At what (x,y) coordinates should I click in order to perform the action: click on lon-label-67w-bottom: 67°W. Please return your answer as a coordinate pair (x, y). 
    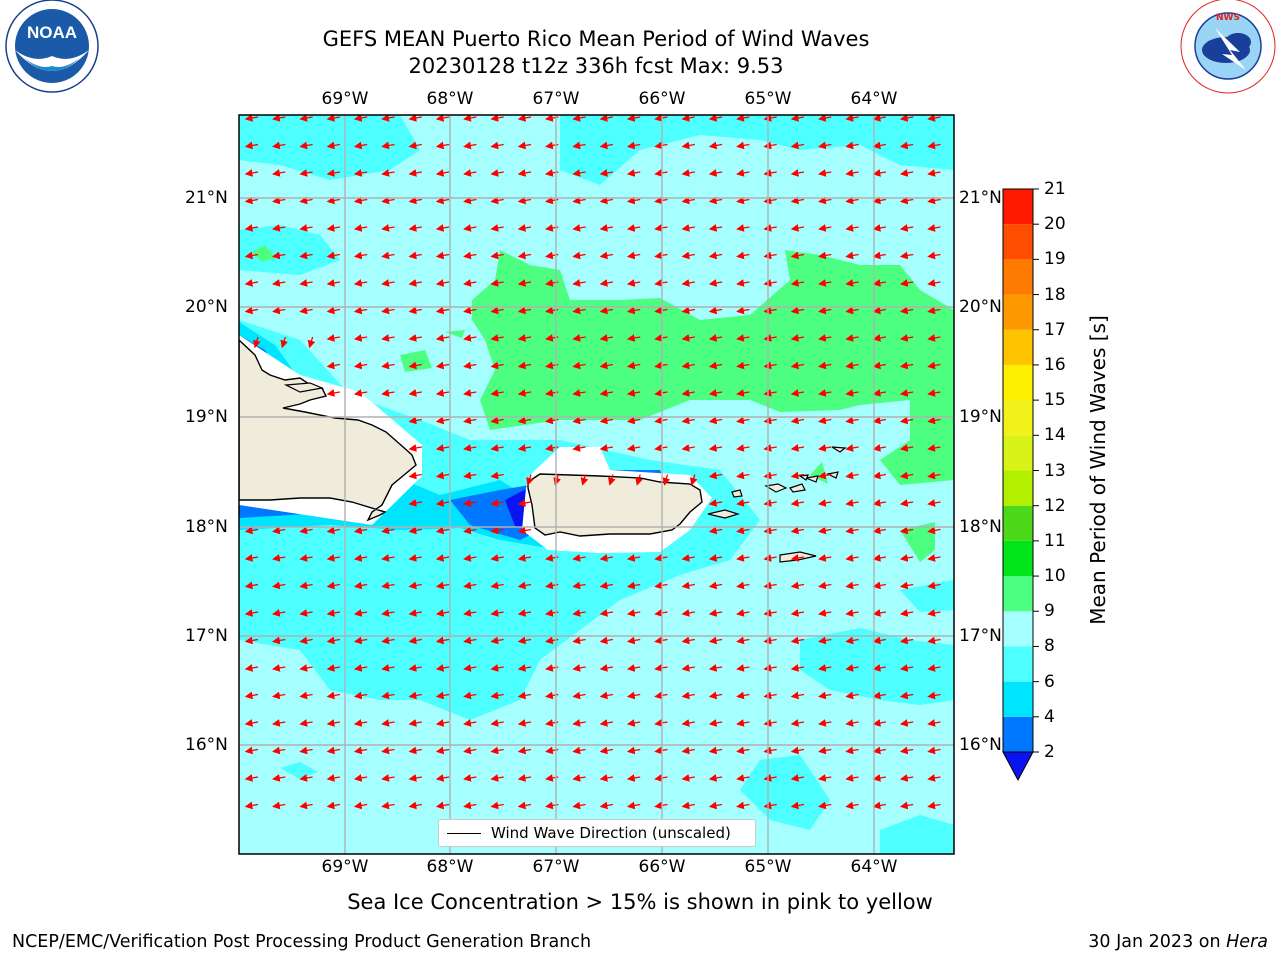
    Looking at the image, I should click on (556, 867).